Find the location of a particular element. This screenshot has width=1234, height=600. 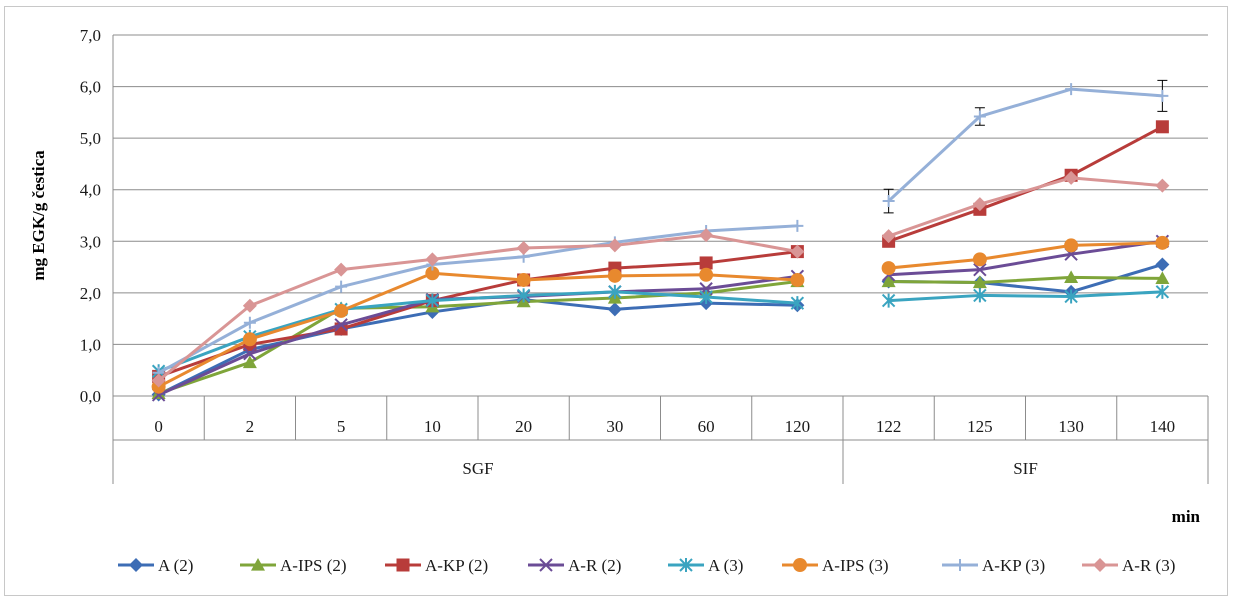

legend-item: A-KP (3) is located at coordinates (993, 565).